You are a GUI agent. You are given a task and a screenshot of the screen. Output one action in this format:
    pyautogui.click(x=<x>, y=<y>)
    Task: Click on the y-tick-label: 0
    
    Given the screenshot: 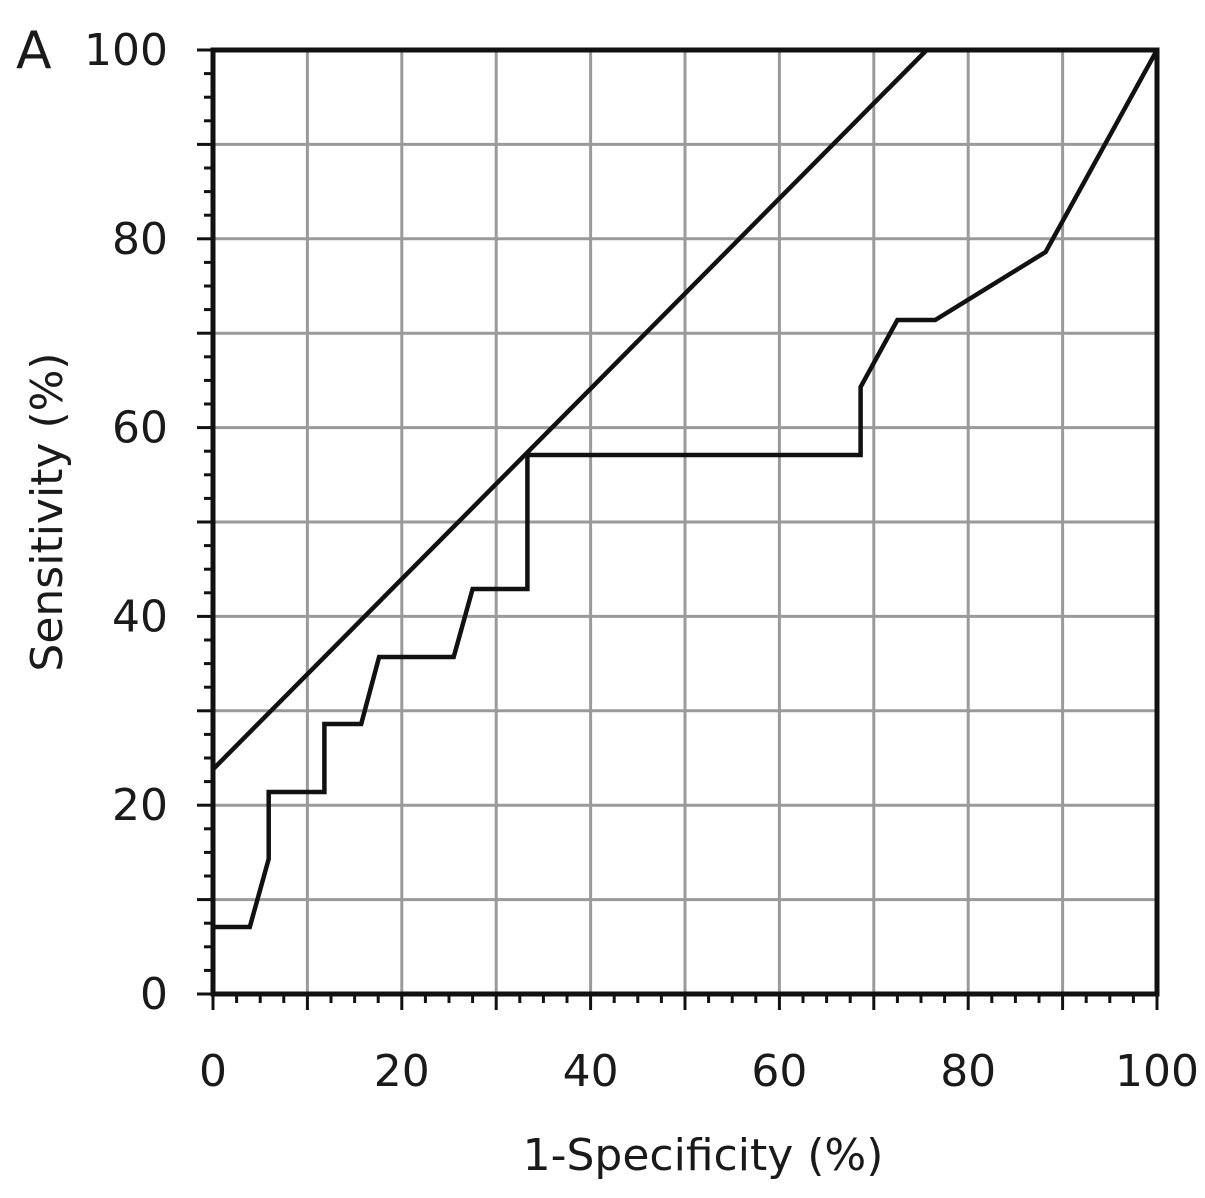 What is the action you would take?
    pyautogui.click(x=154, y=994)
    